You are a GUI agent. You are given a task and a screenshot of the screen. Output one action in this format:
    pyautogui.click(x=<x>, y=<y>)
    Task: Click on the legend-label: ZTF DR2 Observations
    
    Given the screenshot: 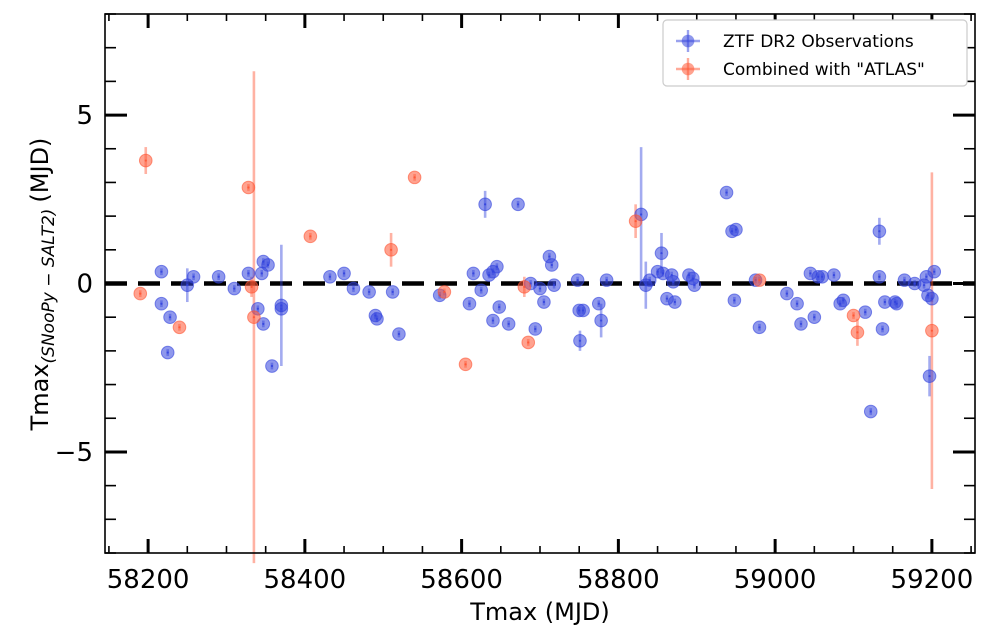 What is the action you would take?
    pyautogui.click(x=818, y=42)
    